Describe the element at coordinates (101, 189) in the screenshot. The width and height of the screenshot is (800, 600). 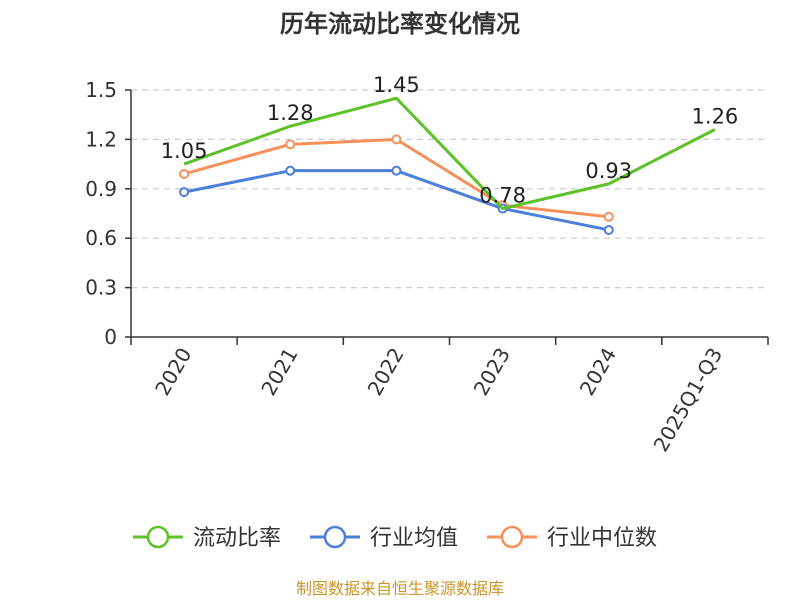
I see `y-tick-label: 0.9` at that location.